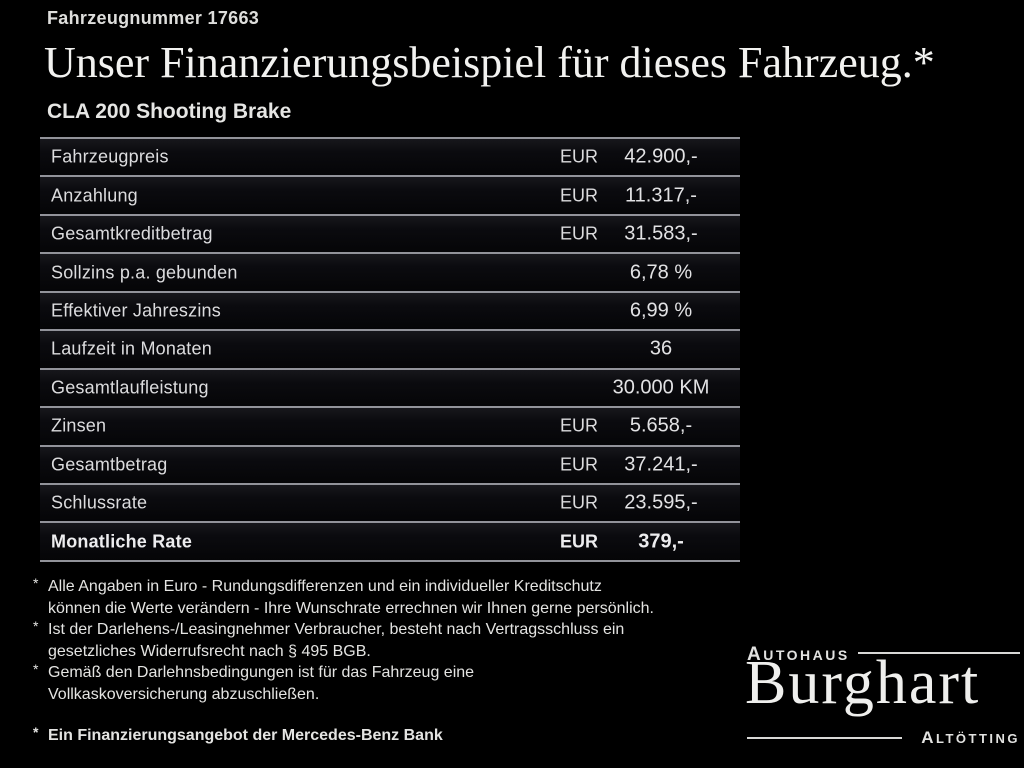  I want to click on row-label: Sollzins p.a. gebunden, so click(144, 272).